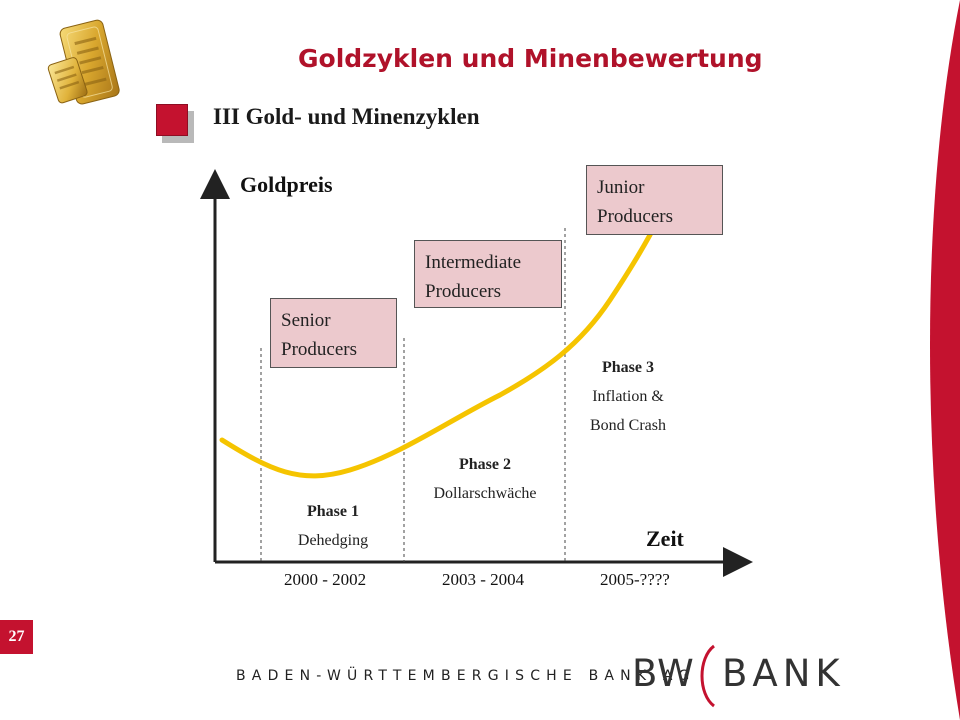 The image size is (960, 720). I want to click on phase-1: Phase 1 Dehedging, so click(333, 526).